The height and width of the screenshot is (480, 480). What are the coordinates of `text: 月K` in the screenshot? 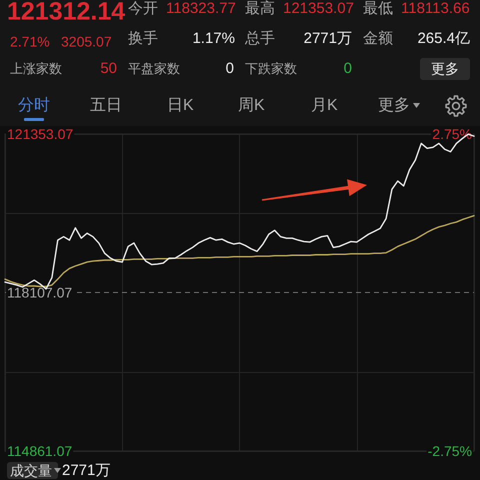 It's located at (324, 106).